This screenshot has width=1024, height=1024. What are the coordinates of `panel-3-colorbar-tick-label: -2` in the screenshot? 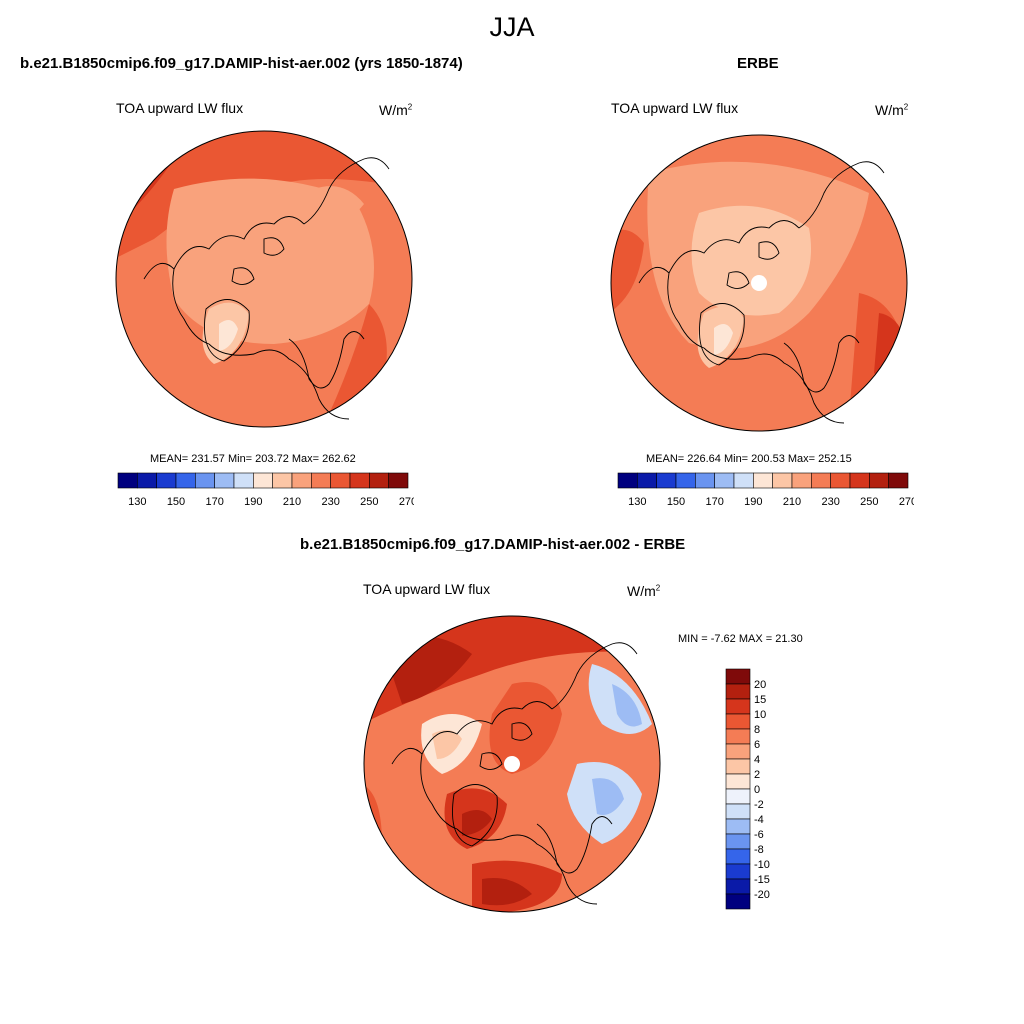 It's located at (759, 805).